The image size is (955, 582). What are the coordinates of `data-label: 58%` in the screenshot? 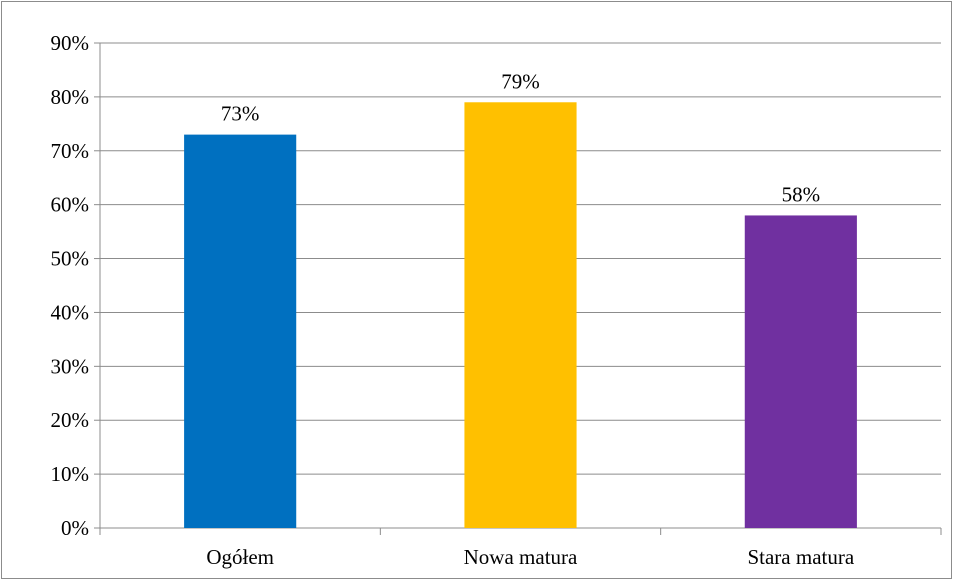 It's located at (801, 194).